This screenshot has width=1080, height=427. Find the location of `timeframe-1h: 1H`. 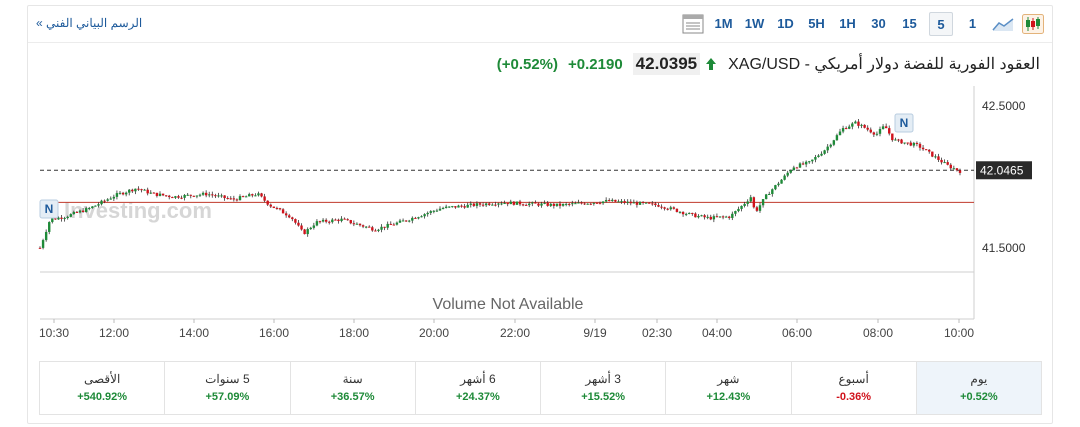

timeframe-1h: 1H is located at coordinates (847, 23).